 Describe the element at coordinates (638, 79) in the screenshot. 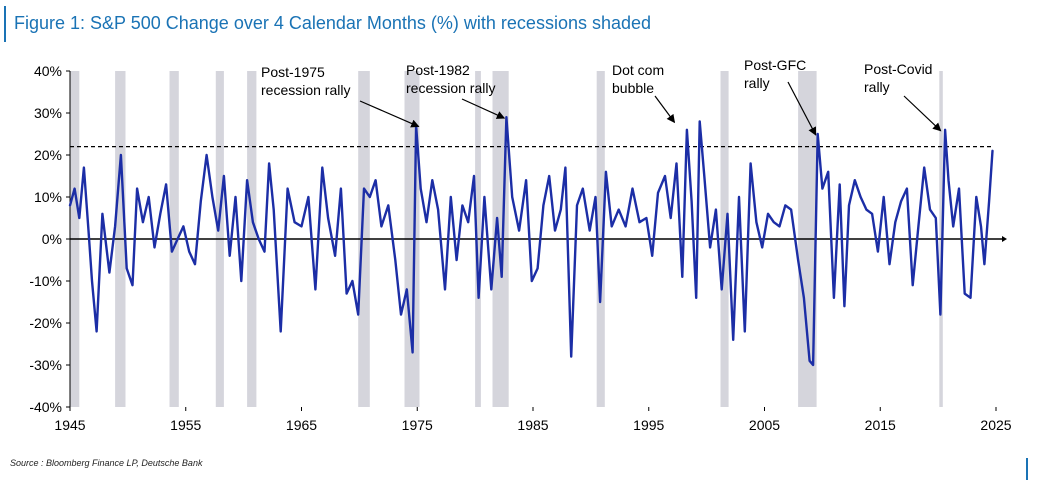

I see `annotation-label: Dot com bubble` at that location.